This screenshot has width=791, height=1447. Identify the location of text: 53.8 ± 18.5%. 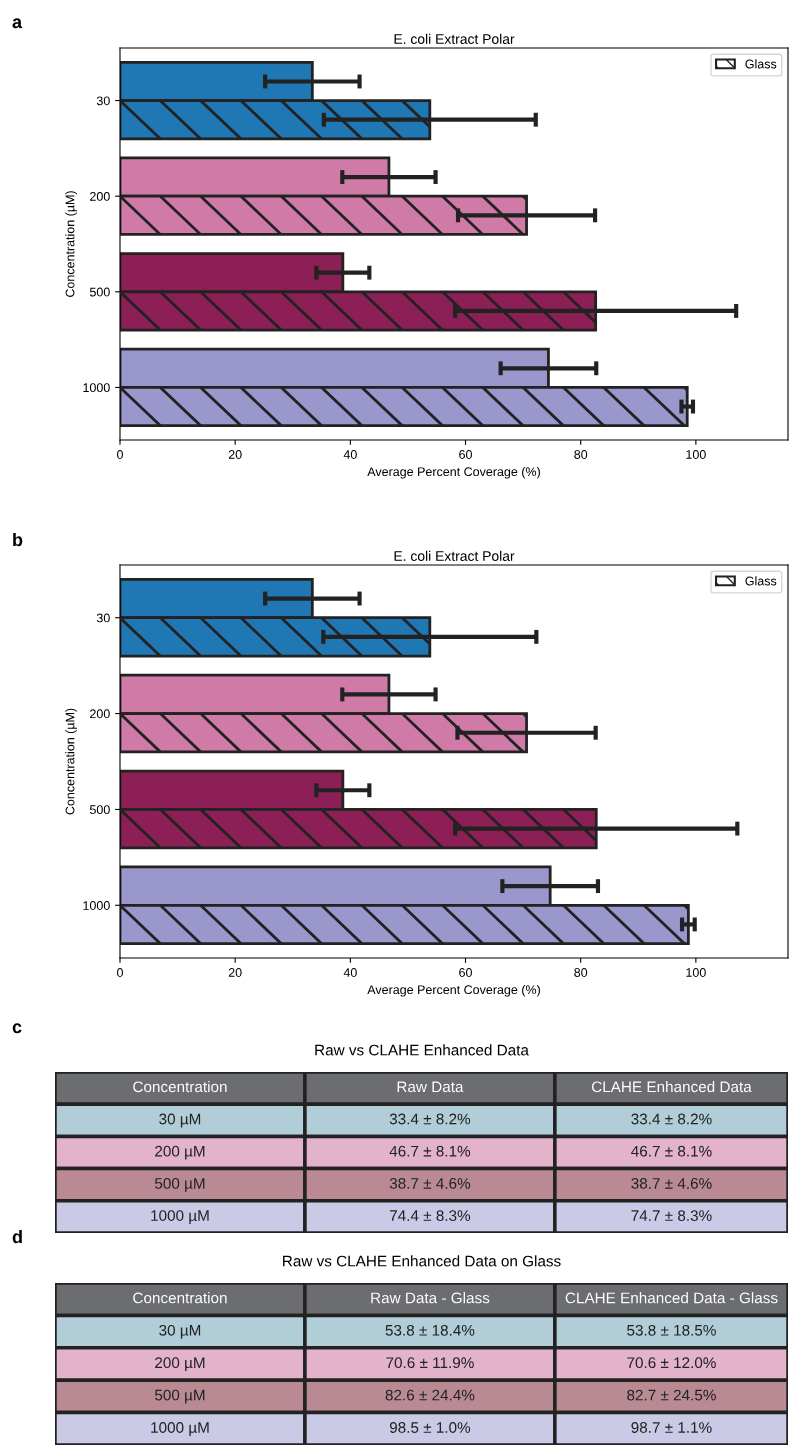
(671, 1330).